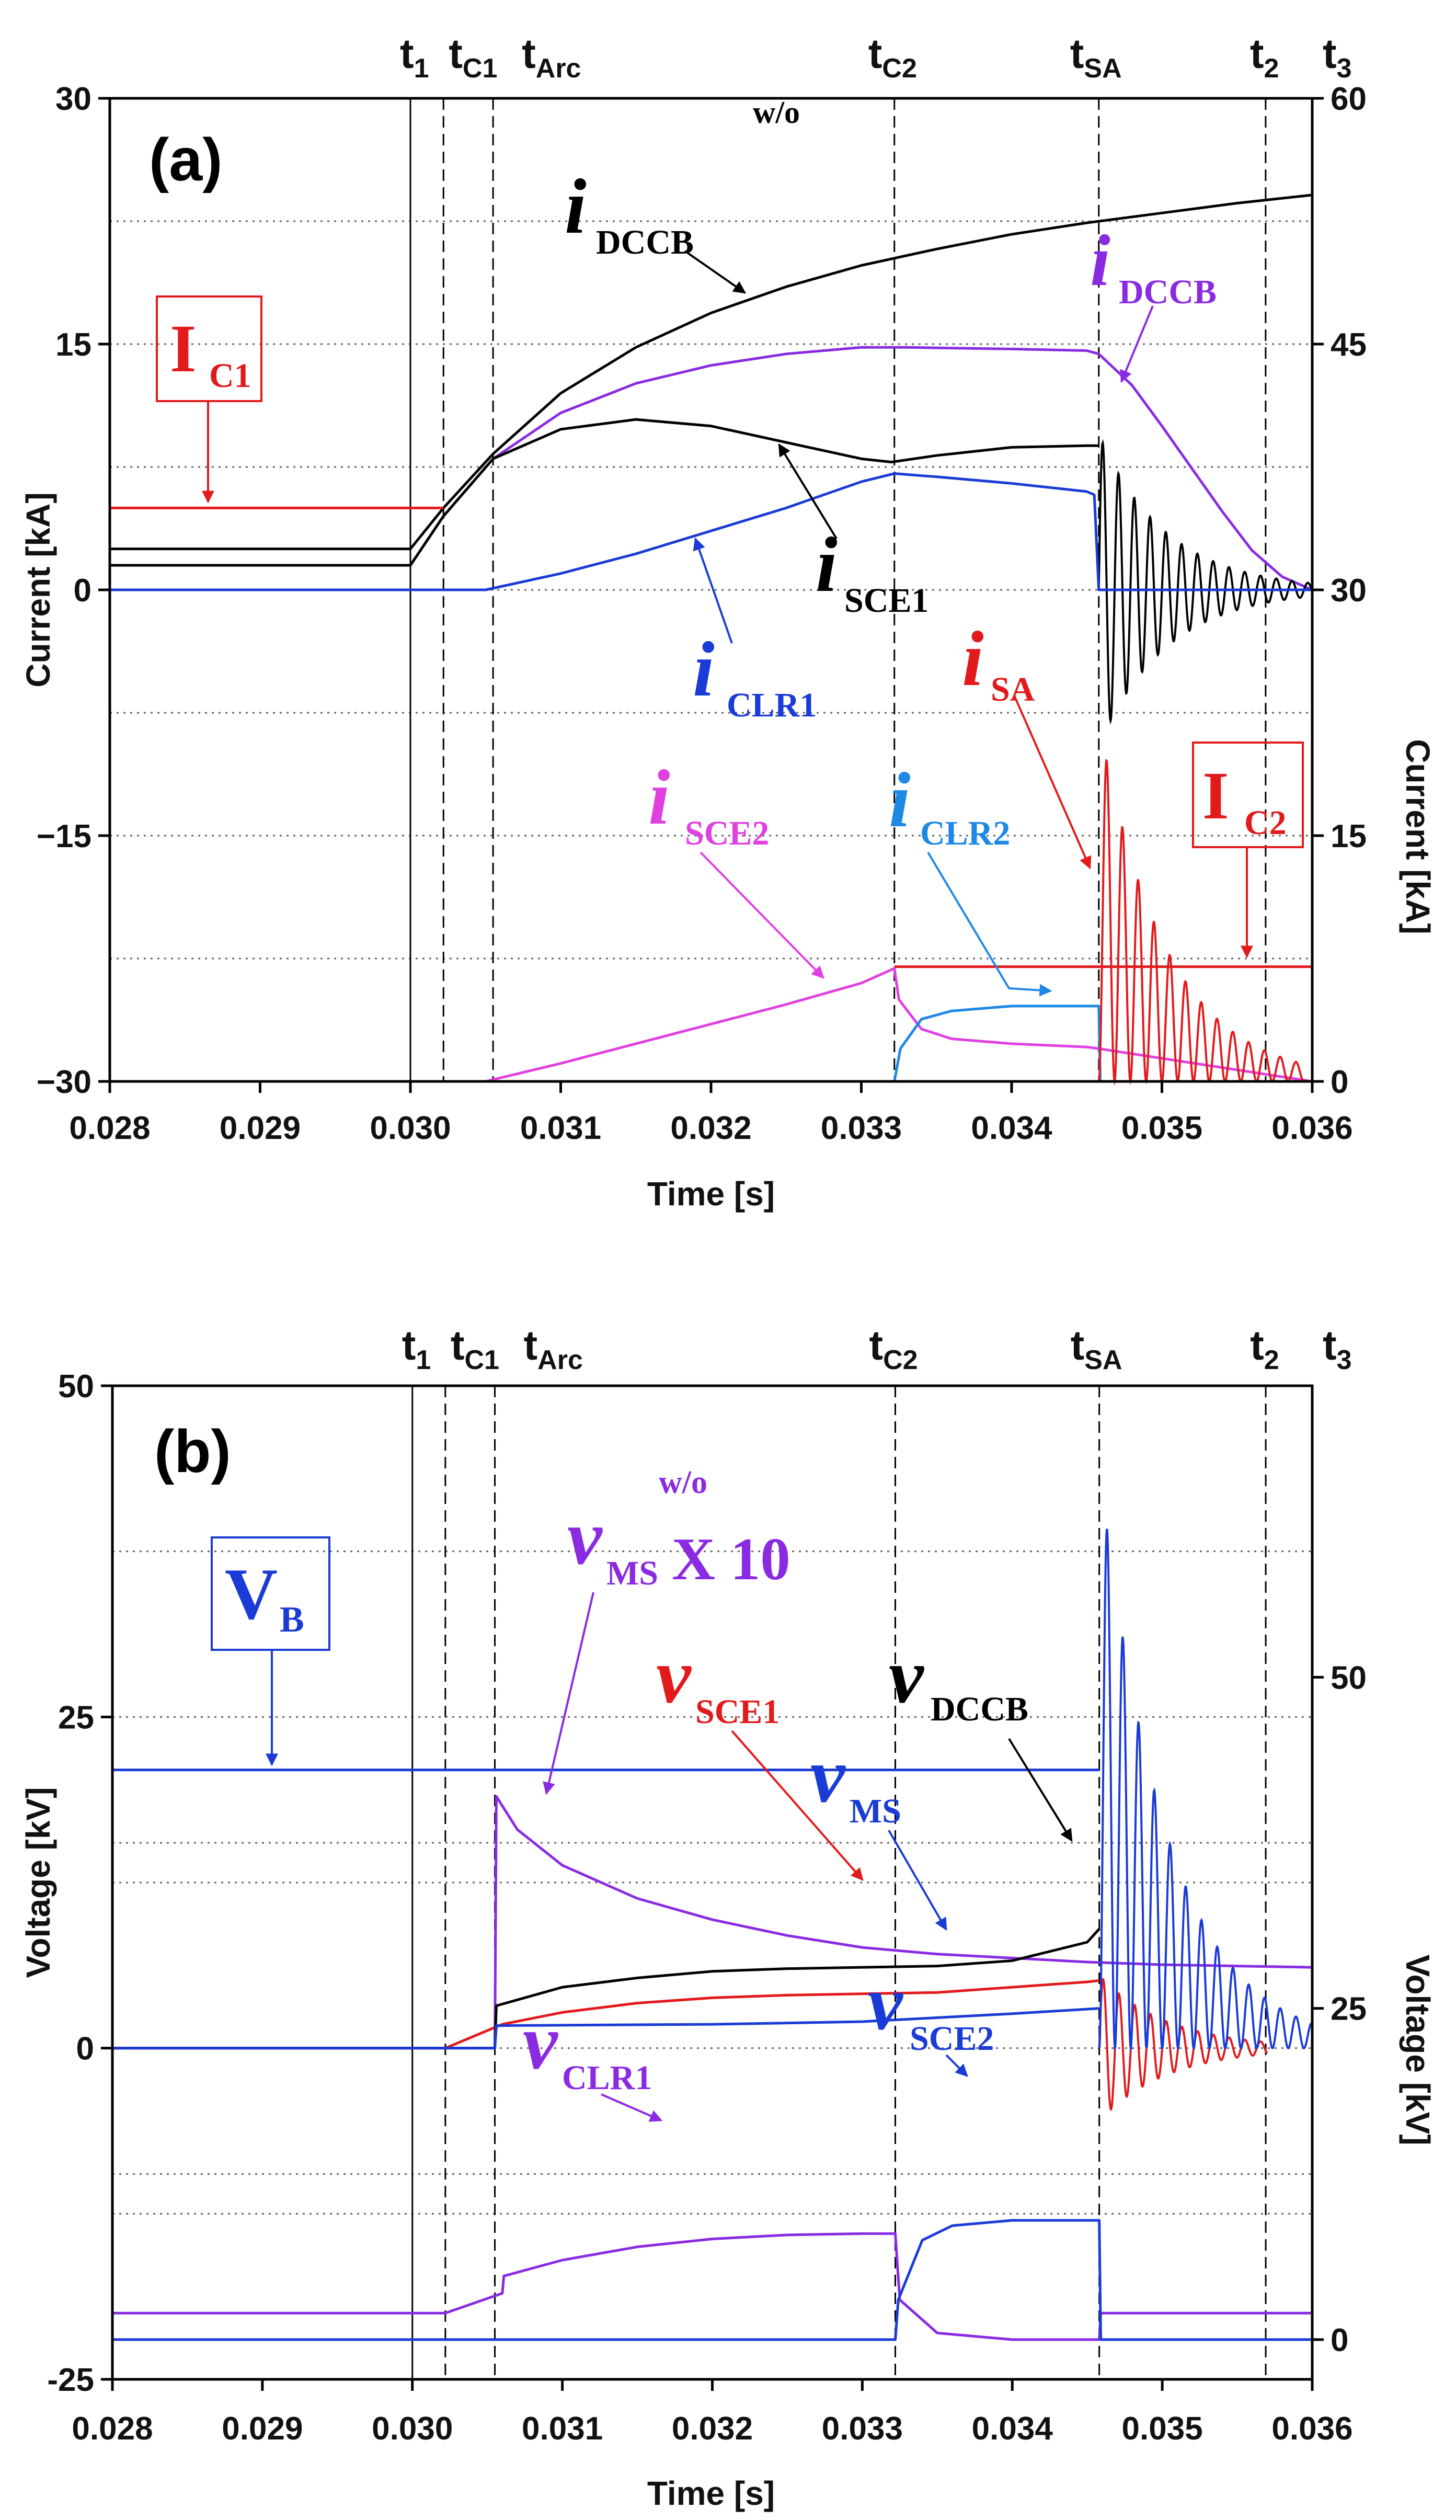 The height and width of the screenshot is (2520, 1456). I want to click on panel-b-label: (b), so click(192, 1451).